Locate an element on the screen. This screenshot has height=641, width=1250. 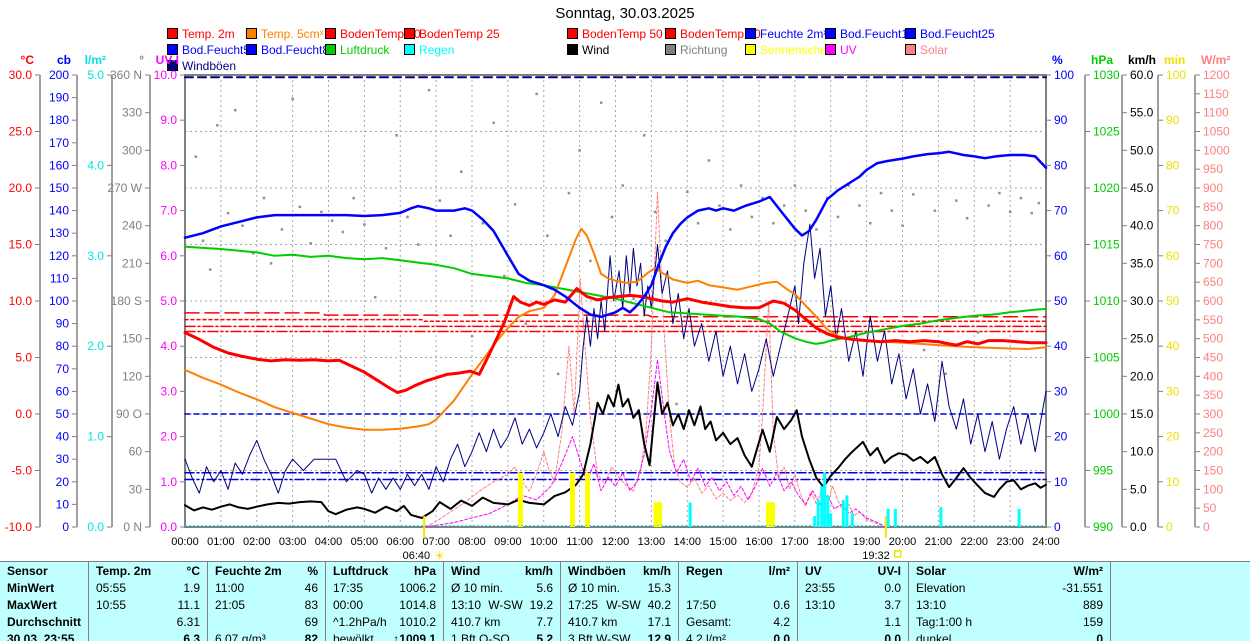
x-tick-label: 08:00 is located at coordinates (472, 542).